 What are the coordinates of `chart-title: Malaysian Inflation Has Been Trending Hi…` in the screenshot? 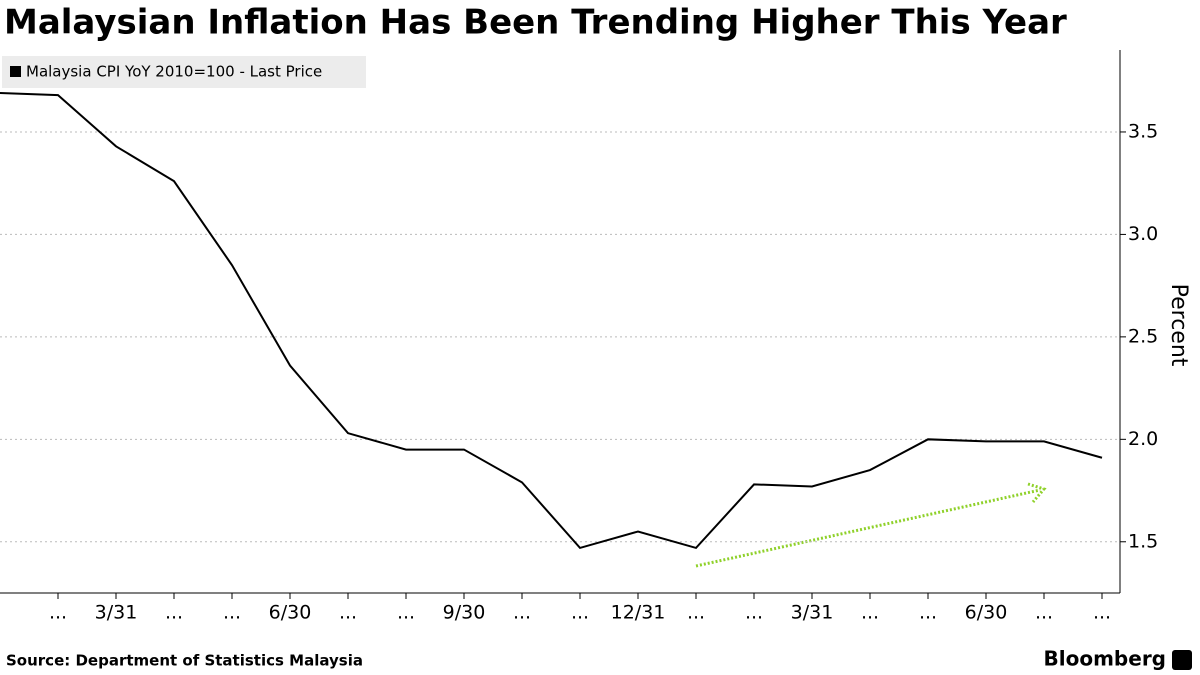 It's located at (535, 23).